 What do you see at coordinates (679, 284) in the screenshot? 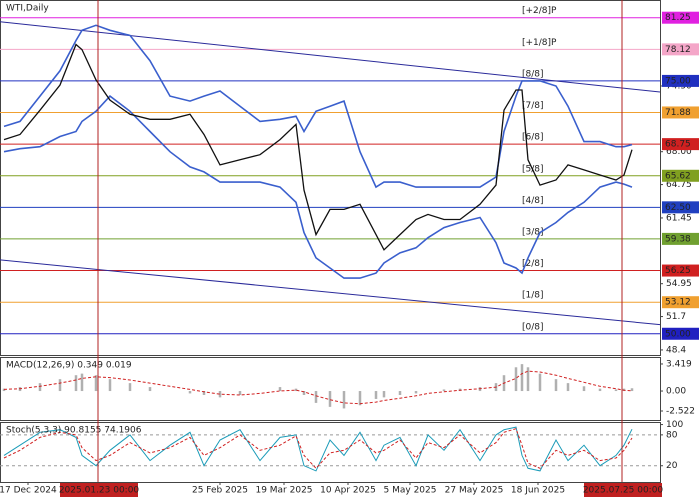
I see `y-tick-label: 54.95` at bounding box center [679, 284].